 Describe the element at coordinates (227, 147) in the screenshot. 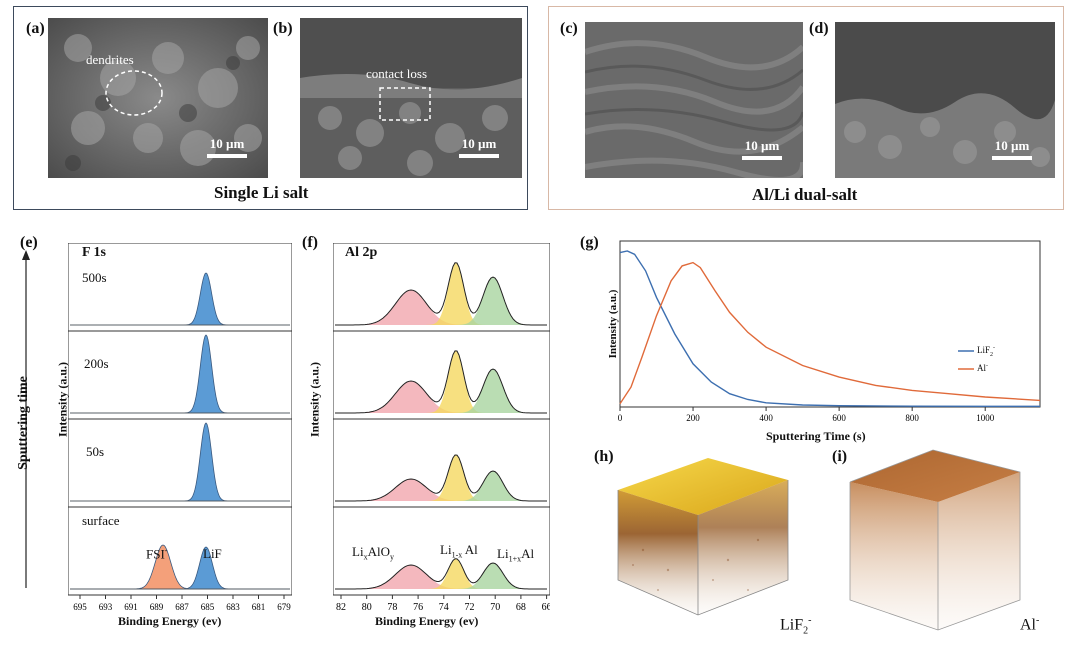

I see `scale-bar-a: 10 µm` at that location.